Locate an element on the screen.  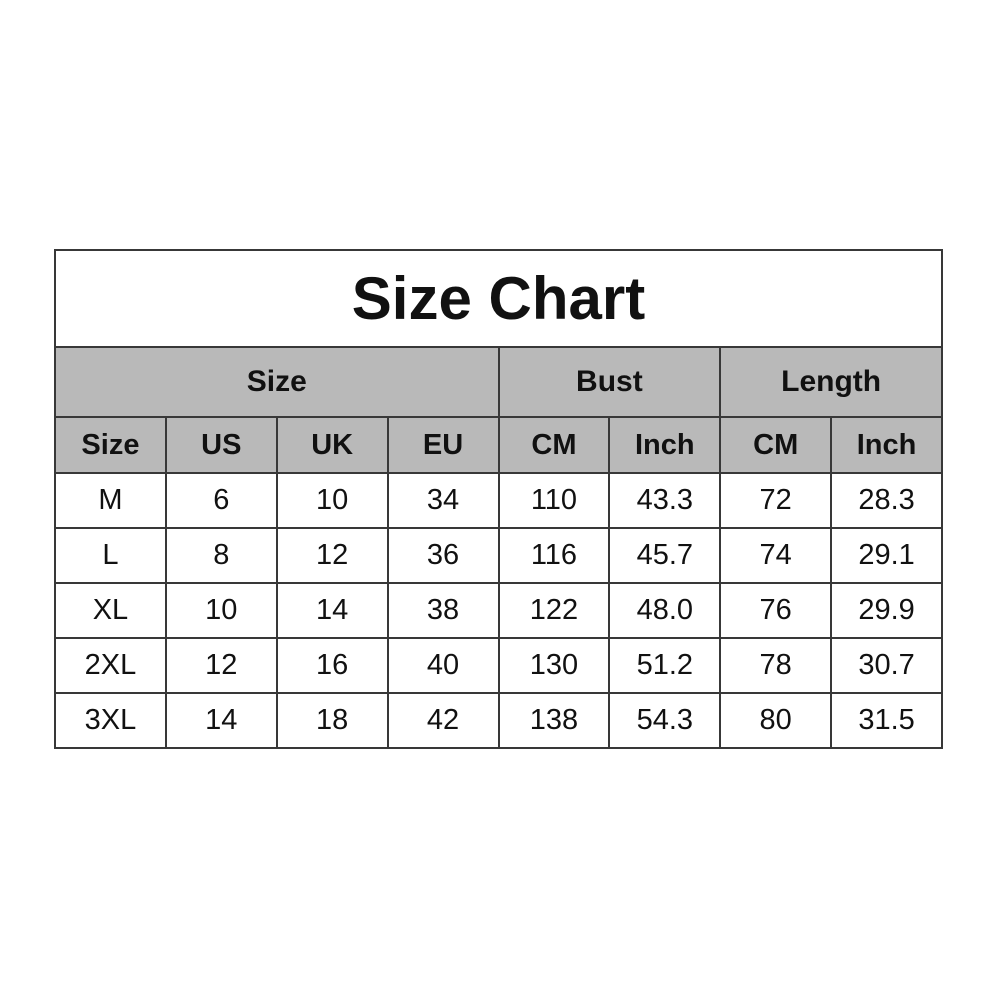
column-header-uk: UK is located at coordinates (332, 445).